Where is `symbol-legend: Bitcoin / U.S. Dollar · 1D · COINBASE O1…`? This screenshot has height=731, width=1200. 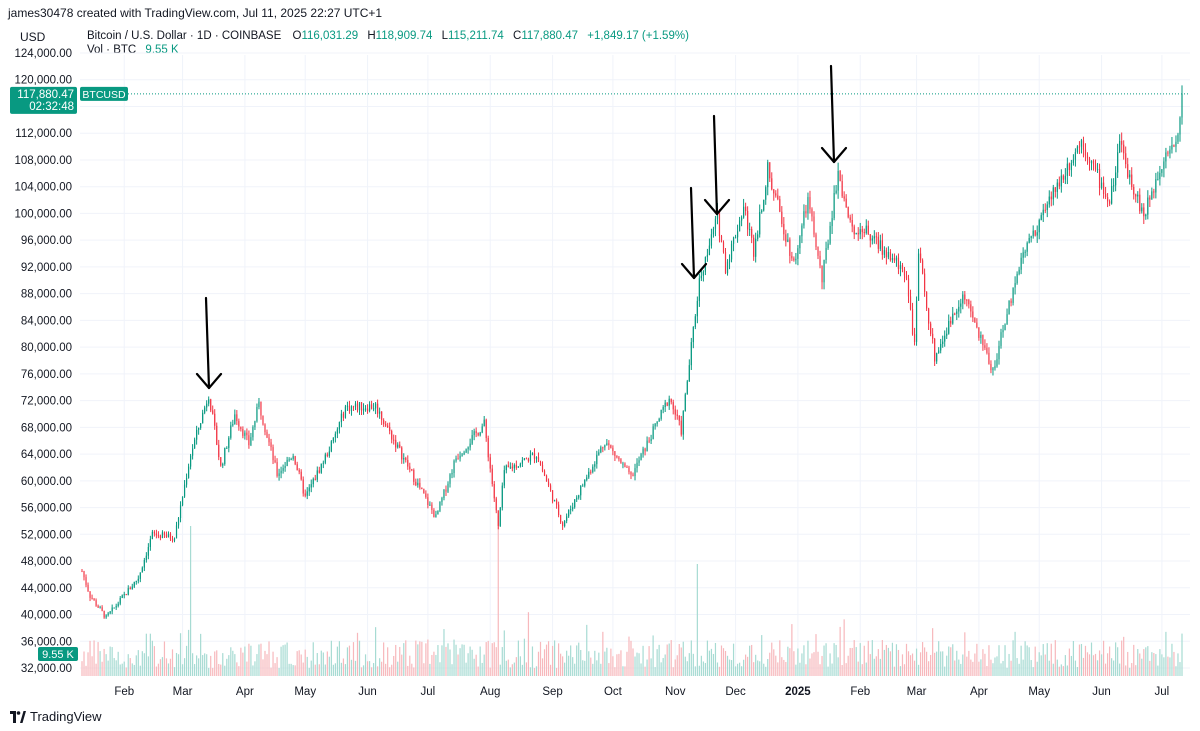
symbol-legend: Bitcoin / U.S. Dollar · 1D · COINBASE O1… is located at coordinates (388, 36).